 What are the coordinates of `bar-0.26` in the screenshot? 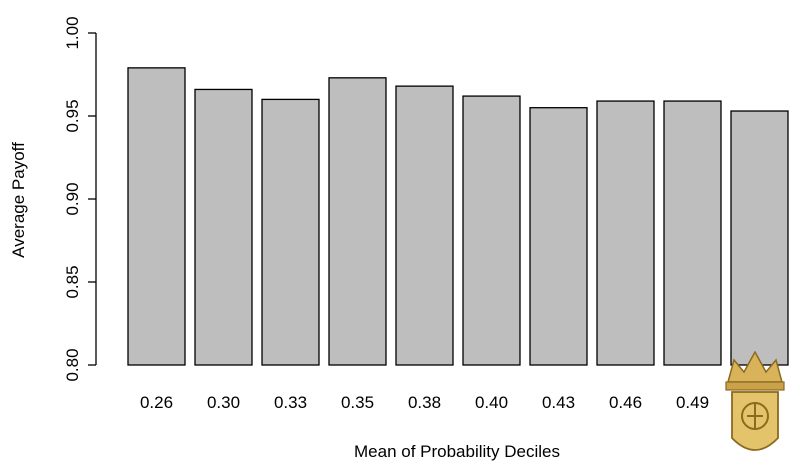 It's located at (156, 216).